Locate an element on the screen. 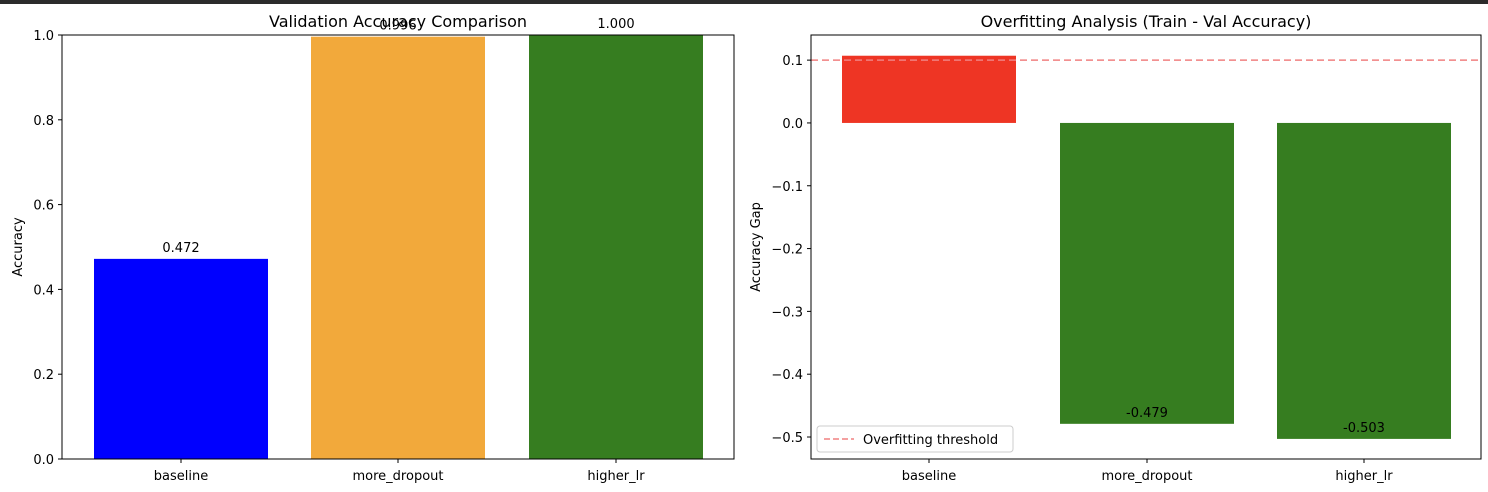 This screenshot has width=1488, height=492. value-label-higher-lr: -0.503 is located at coordinates (1364, 428).